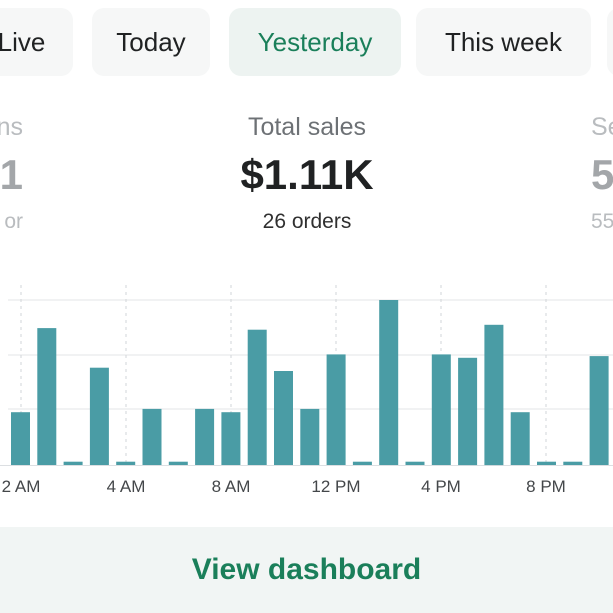 This screenshot has width=613, height=613. What do you see at coordinates (315, 42) in the screenshot?
I see `tab-yesterday: Yesterday` at bounding box center [315, 42].